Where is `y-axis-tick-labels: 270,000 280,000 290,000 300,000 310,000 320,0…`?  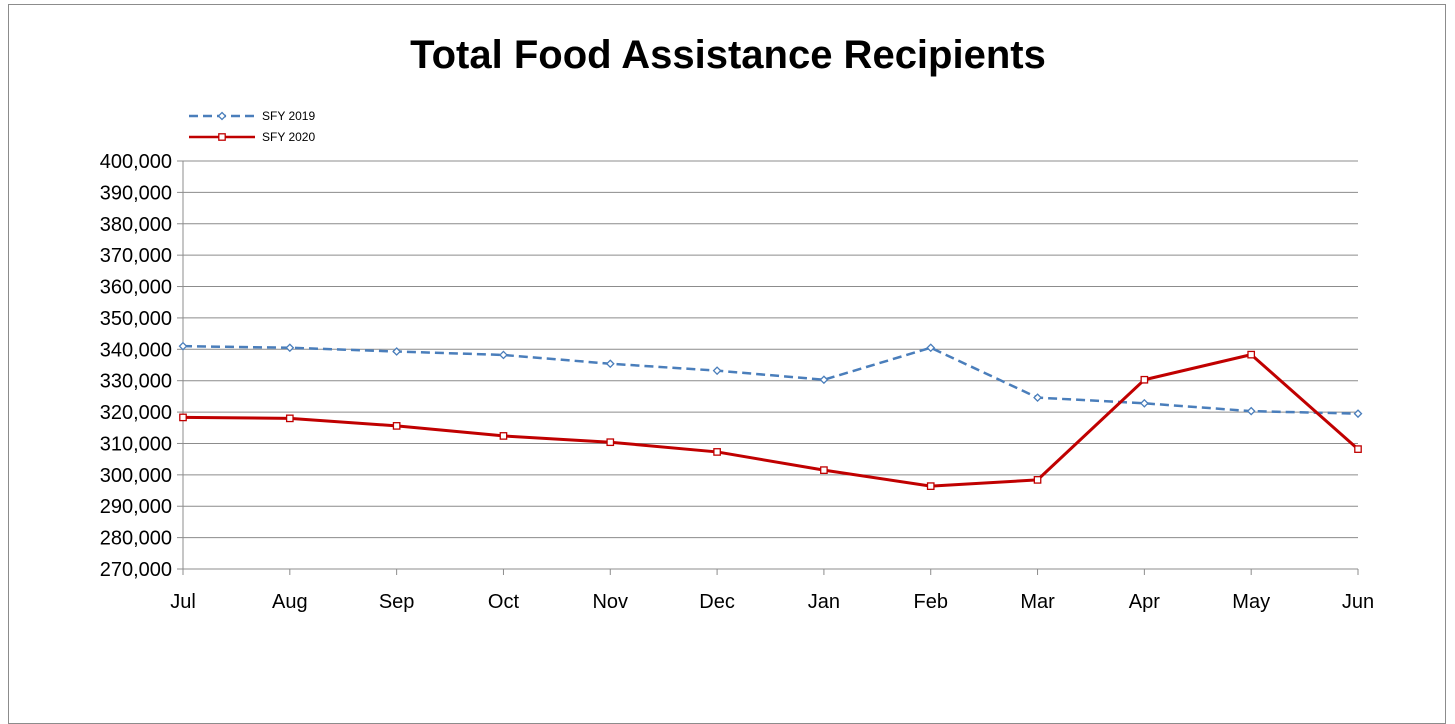
y-axis-tick-labels: 270,000 280,000 290,000 300,000 310,000 320,0… is located at coordinates (136, 366).